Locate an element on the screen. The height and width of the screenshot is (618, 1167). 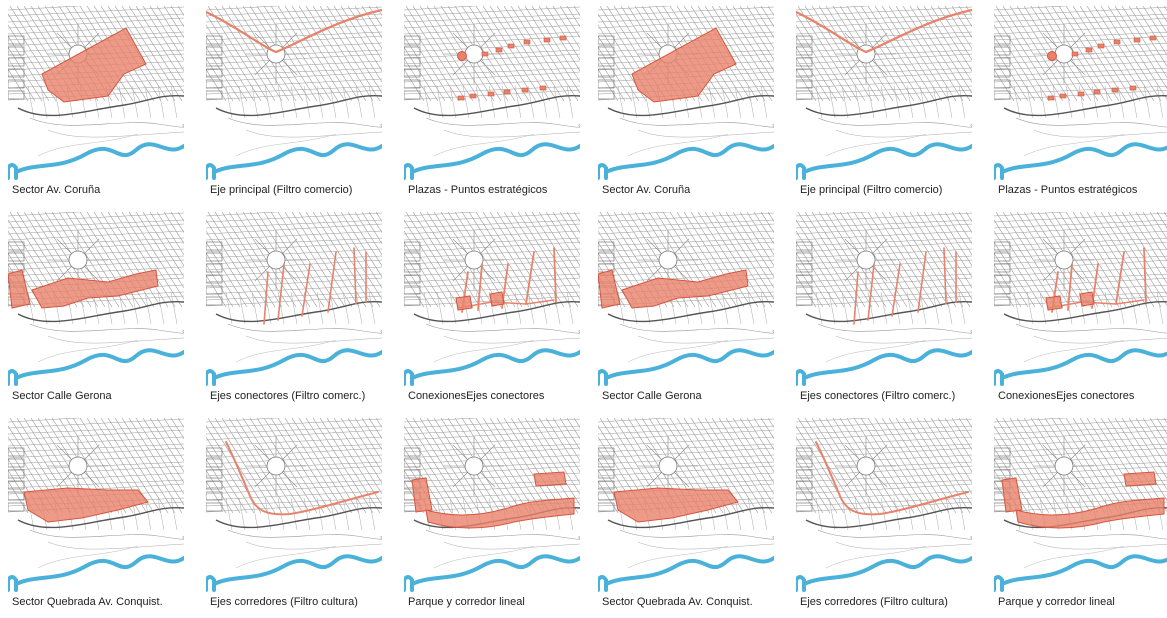
highlight-sector-coruna is located at coordinates (684, 65).